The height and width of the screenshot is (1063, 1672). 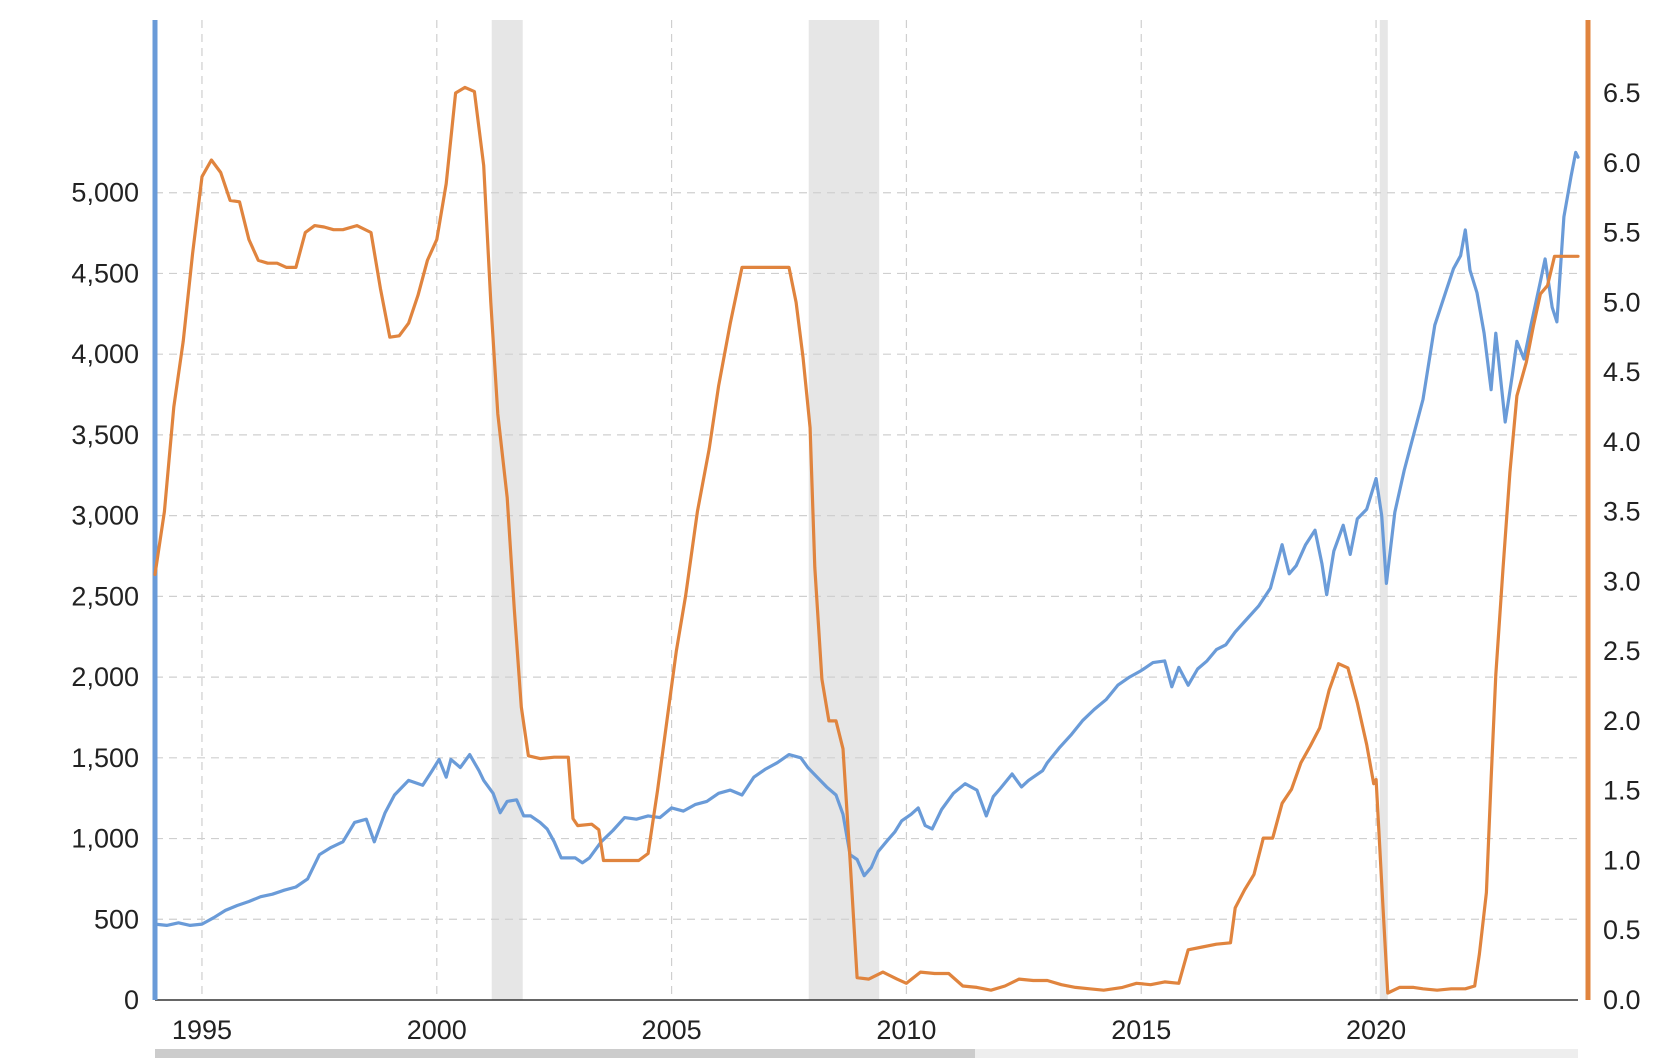 I want to click on y-right-tick-label: 6.0, so click(x=1622, y=163).